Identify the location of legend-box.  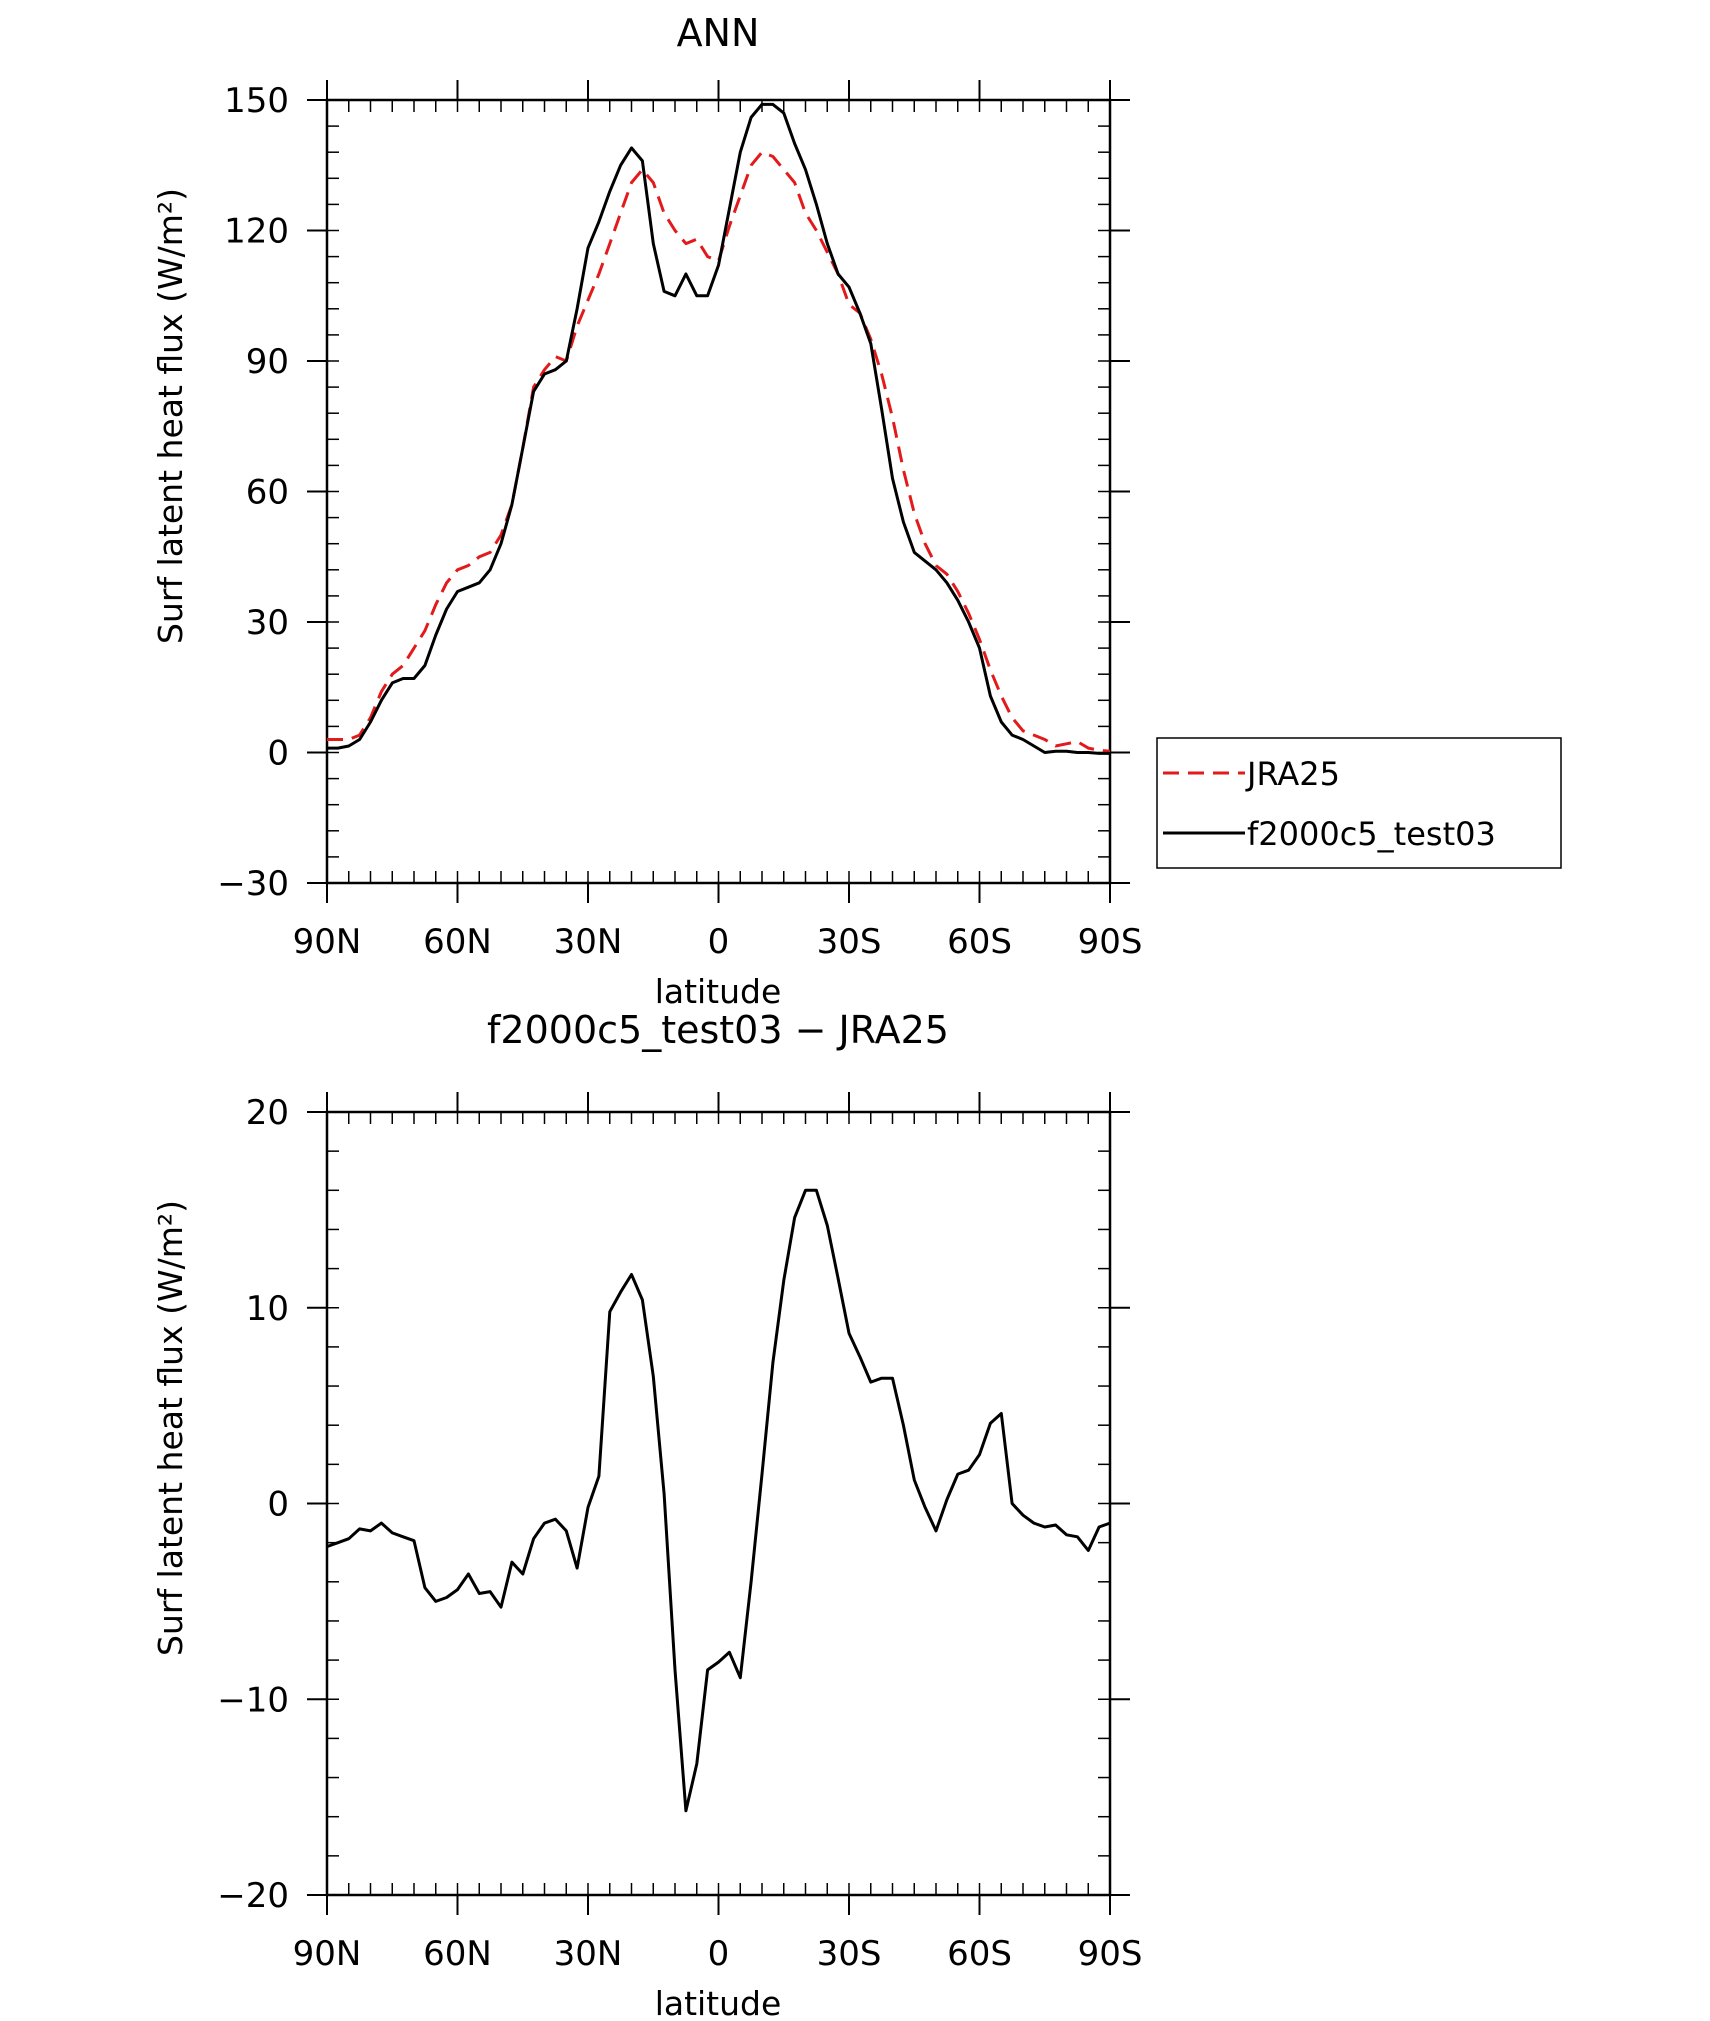
(1359, 803).